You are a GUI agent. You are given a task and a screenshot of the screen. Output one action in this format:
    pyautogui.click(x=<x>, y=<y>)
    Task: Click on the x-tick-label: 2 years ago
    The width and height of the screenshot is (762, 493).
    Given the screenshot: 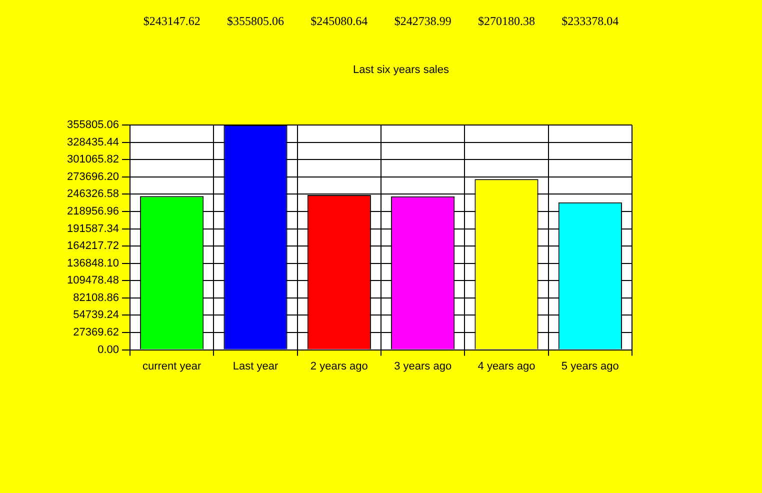 What is the action you would take?
    pyautogui.click(x=339, y=366)
    